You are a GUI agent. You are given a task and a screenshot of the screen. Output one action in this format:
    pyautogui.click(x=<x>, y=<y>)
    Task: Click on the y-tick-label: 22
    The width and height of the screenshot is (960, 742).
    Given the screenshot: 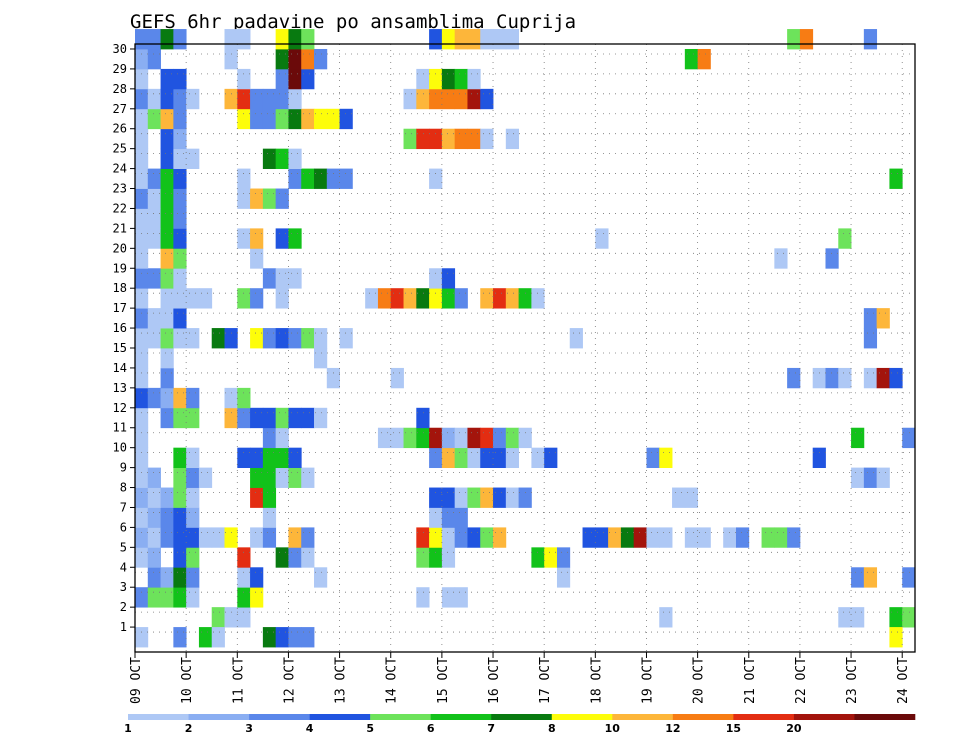 What is the action you would take?
    pyautogui.click(x=120, y=208)
    